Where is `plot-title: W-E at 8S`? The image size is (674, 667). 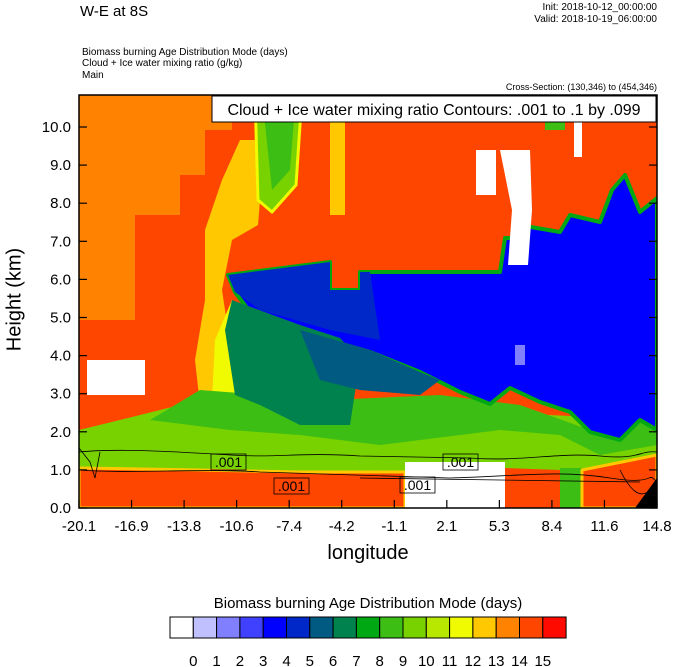
plot-title: W-E at 8S is located at coordinates (114, 11).